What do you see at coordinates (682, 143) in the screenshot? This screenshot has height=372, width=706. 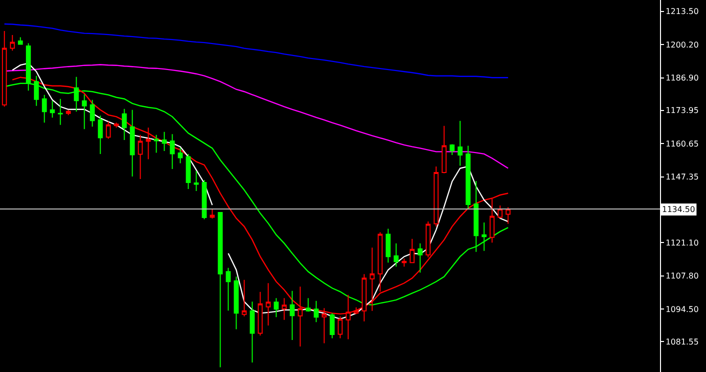 I see `y-tick-label: 1160.65` at bounding box center [682, 143].